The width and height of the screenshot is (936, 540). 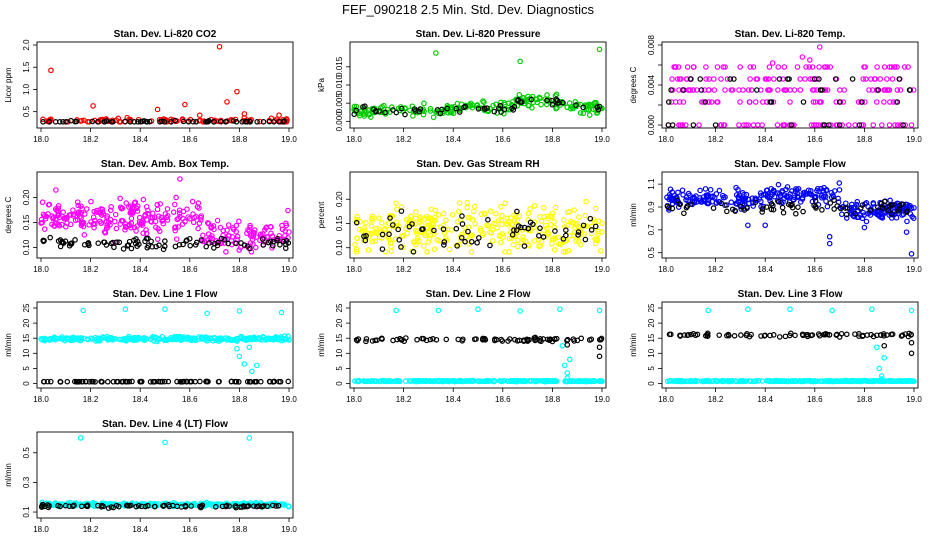 What do you see at coordinates (651, 230) in the screenshot?
I see `y-tick-label: 0.7` at bounding box center [651, 230].